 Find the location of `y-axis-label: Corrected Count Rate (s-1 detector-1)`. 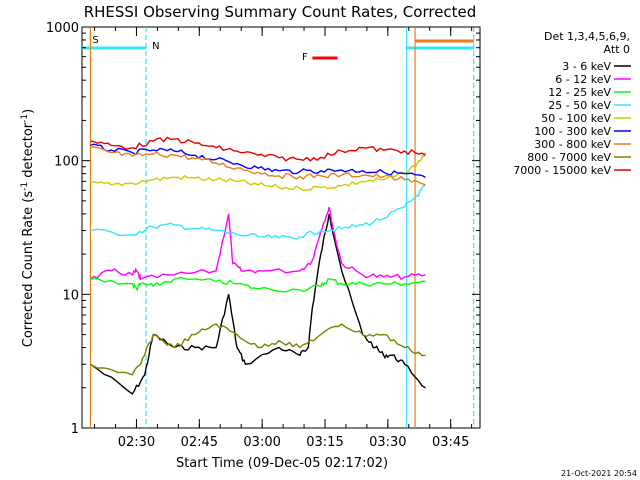

y-axis-label: Corrected Count Rate (s-1 detector-1) is located at coordinates (28, 228).